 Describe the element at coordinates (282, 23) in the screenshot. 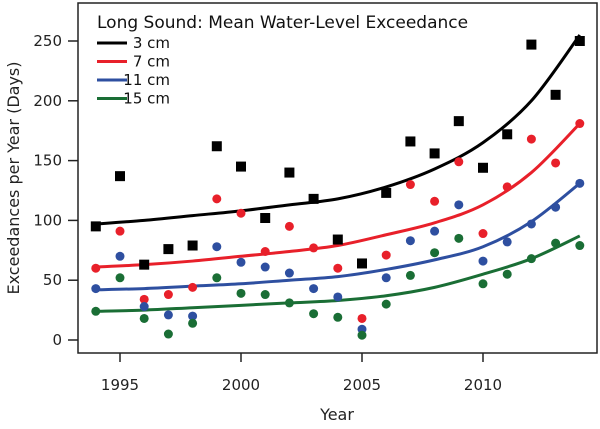

I see `chart-title: Long Sound: Mean Water-Level Exceedance` at that location.